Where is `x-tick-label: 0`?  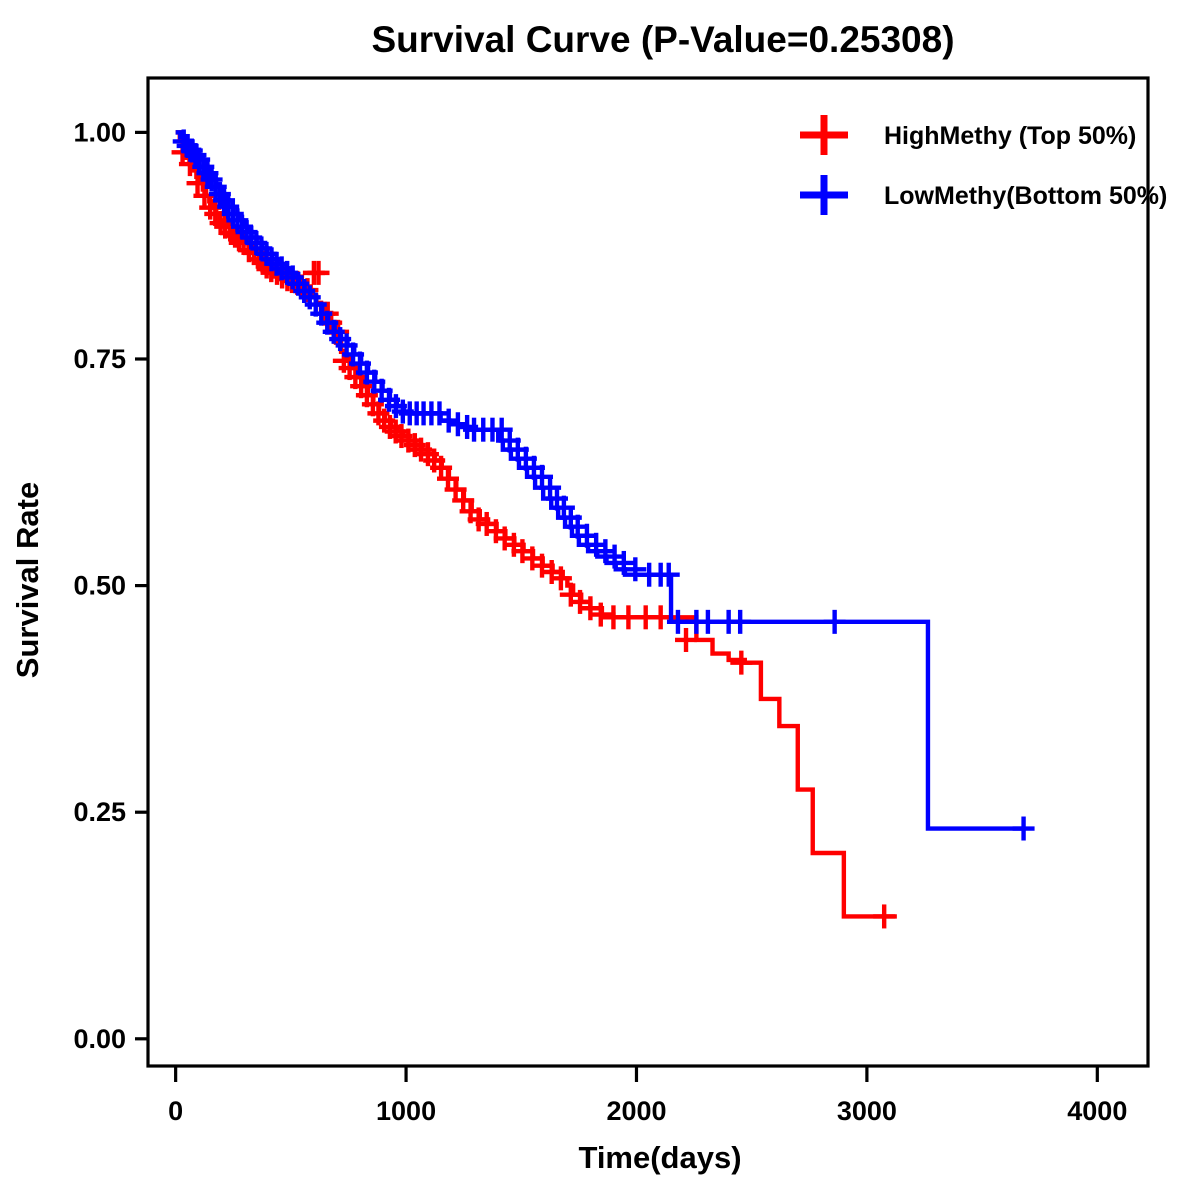 x-tick-label: 0 is located at coordinates (175, 1111).